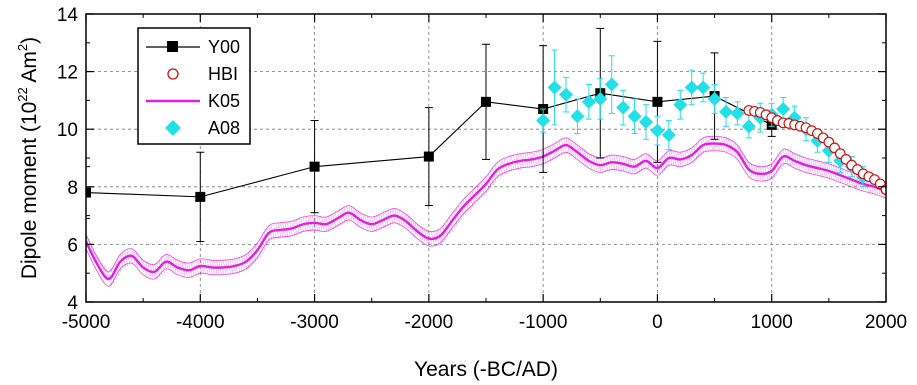 The height and width of the screenshot is (385, 917). What do you see at coordinates (886, 322) in the screenshot?
I see `x-tick-label: 2000` at bounding box center [886, 322].